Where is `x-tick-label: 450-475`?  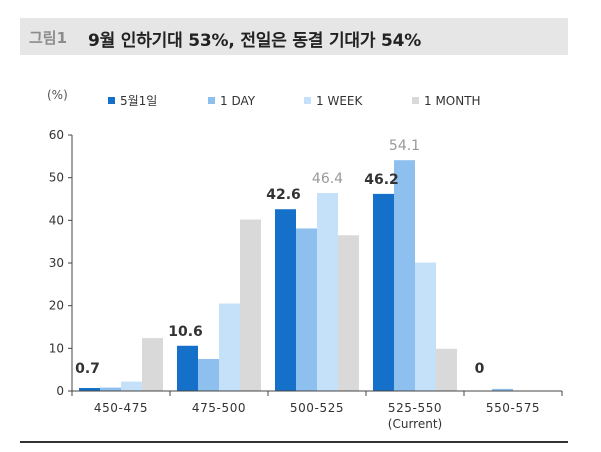 x-tick-label: 450-475 is located at coordinates (121, 408).